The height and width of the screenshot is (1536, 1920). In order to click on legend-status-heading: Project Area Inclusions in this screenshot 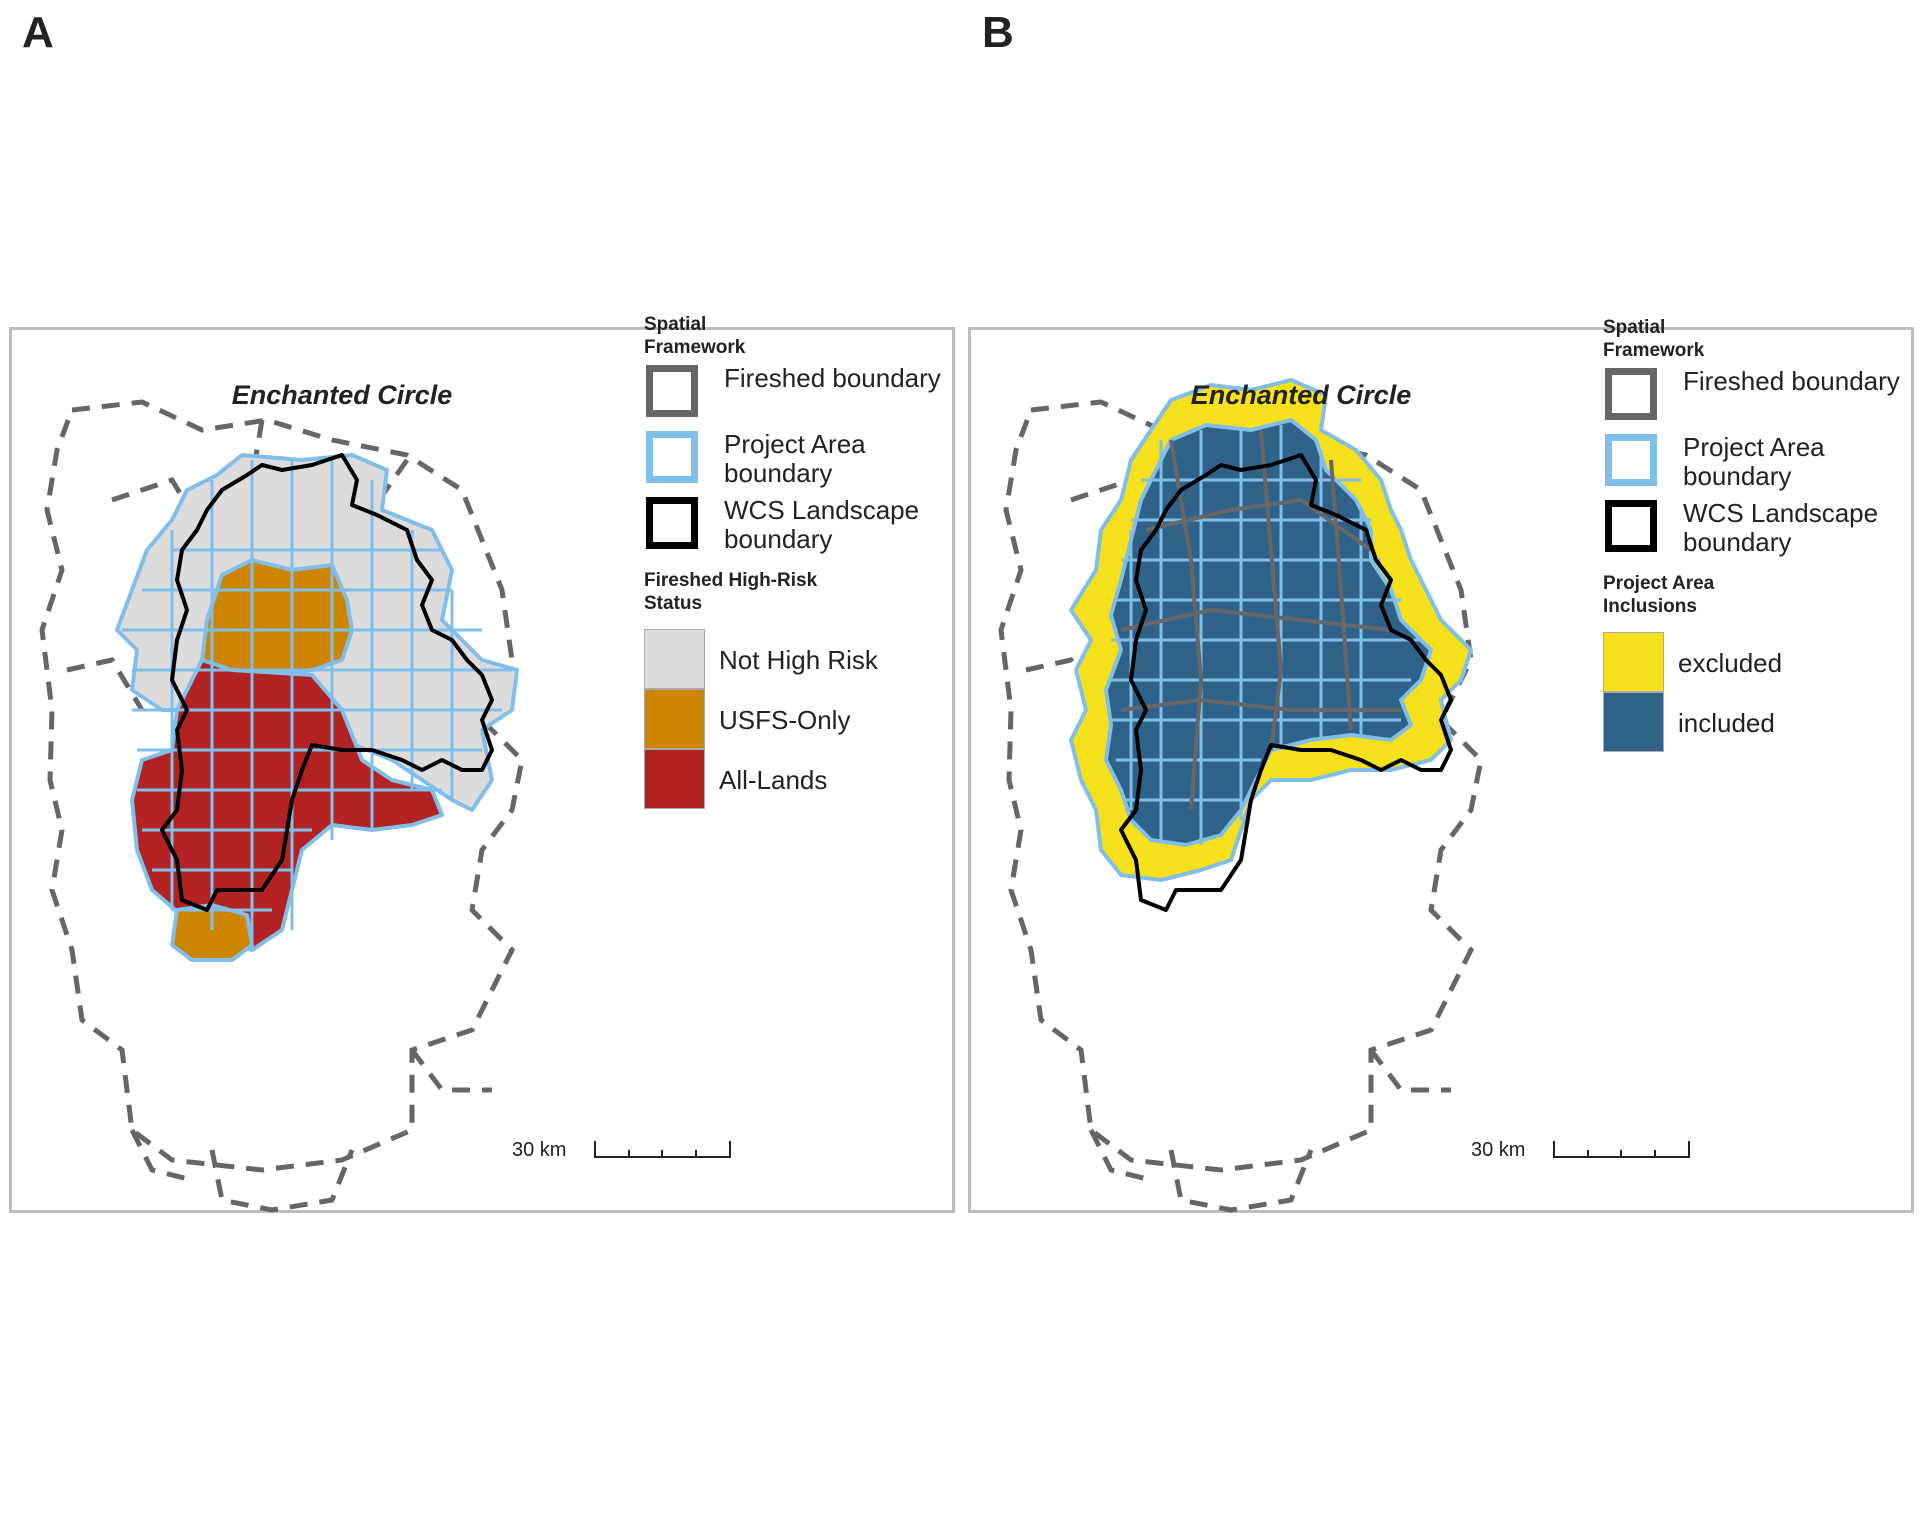, I will do `click(1659, 595)`.